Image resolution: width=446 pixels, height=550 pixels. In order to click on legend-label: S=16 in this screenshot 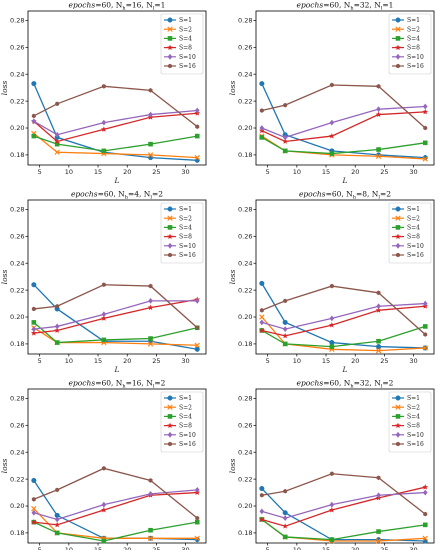, I will do `click(187, 444)`.